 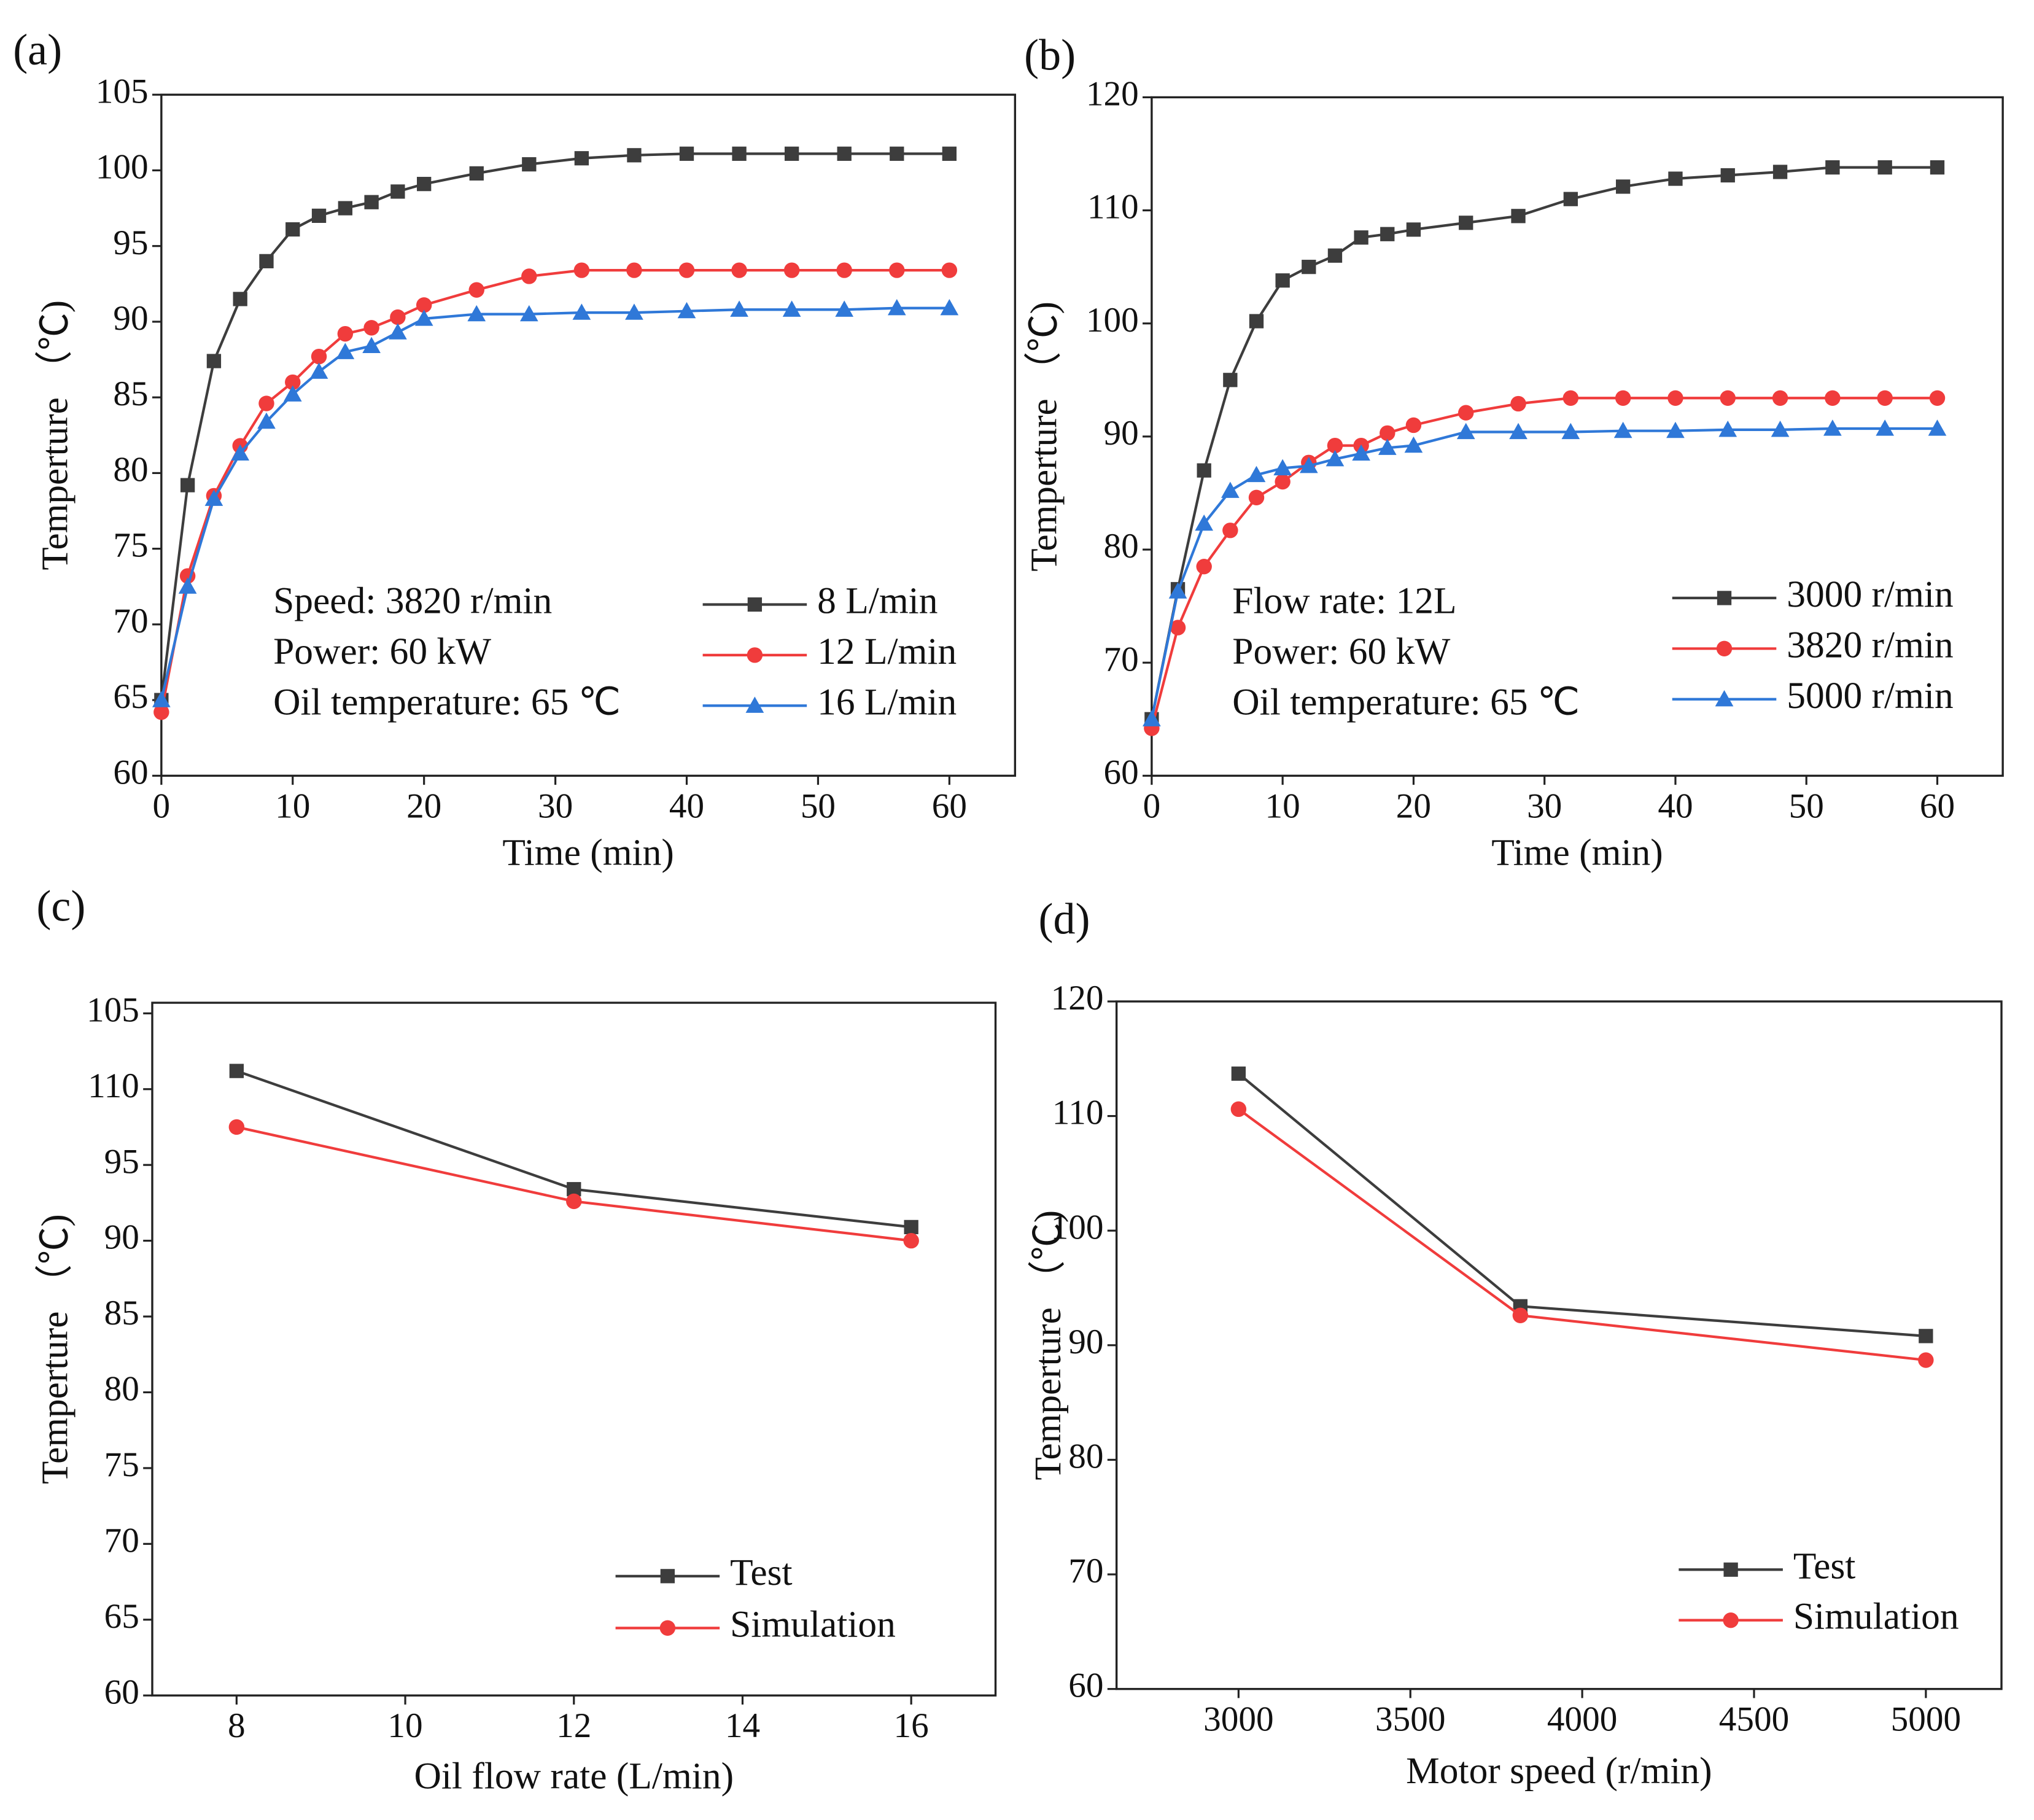 I want to click on x-tick-label: 16, so click(x=911, y=1725).